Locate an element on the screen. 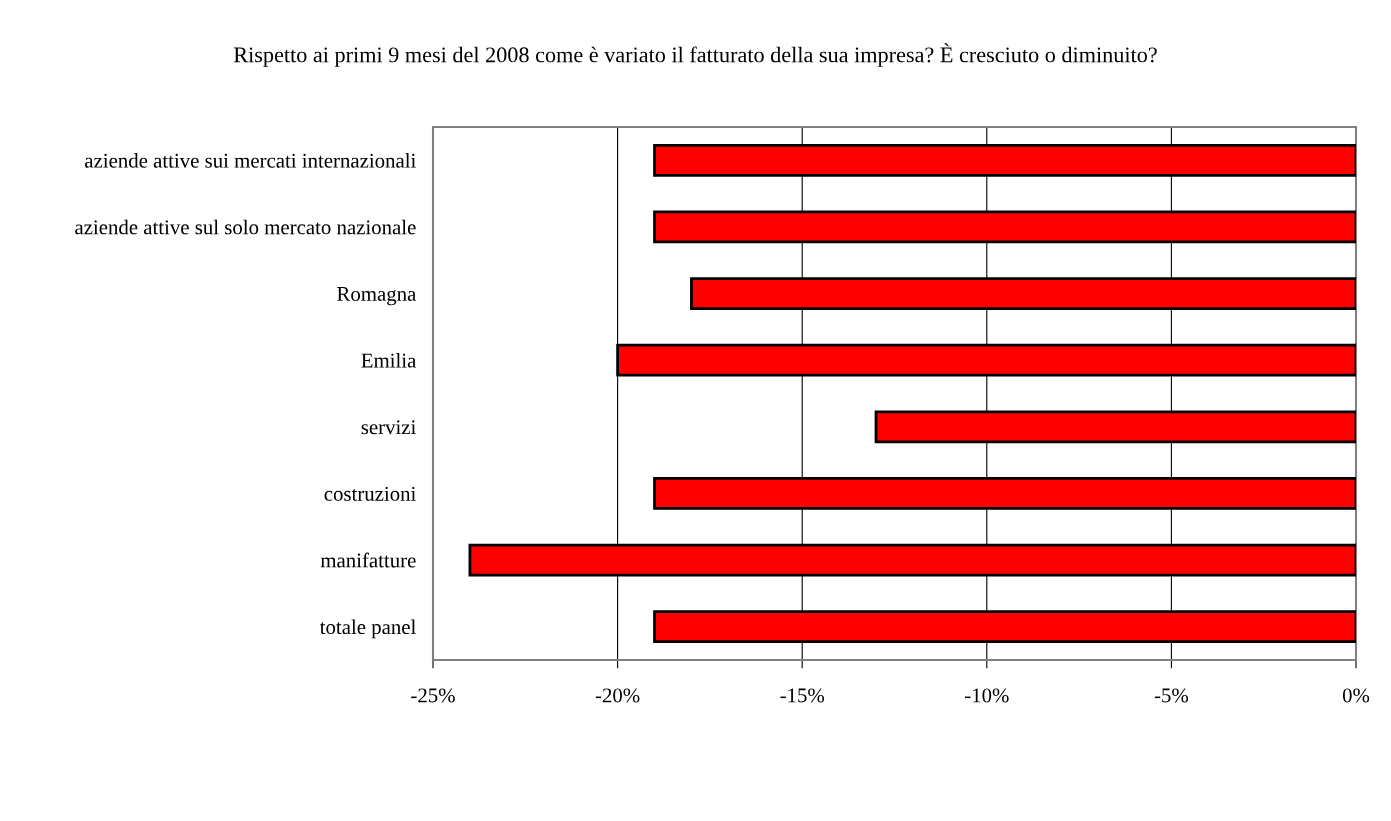 The width and height of the screenshot is (1391, 821). y-tick-label: costruzioni is located at coordinates (370, 493).